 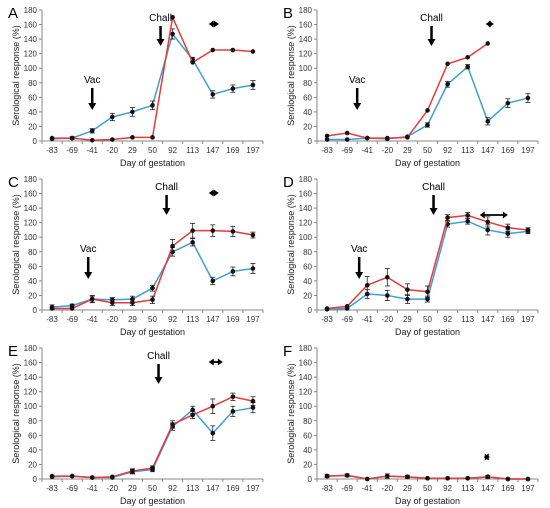 I want to click on interval-arrow-head-left, so click(x=211, y=24).